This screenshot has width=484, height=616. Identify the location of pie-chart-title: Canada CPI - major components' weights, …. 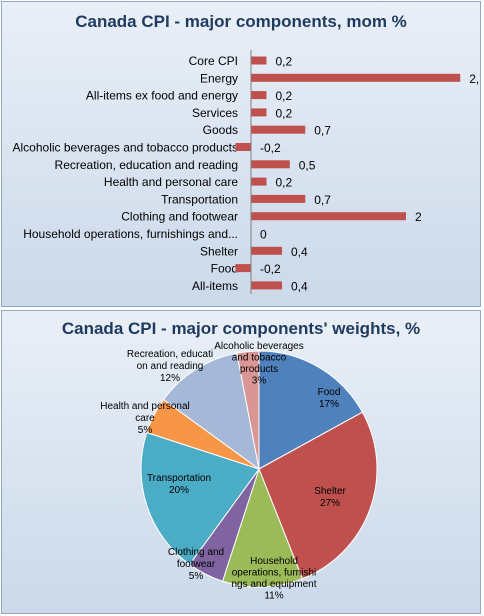
(241, 328).